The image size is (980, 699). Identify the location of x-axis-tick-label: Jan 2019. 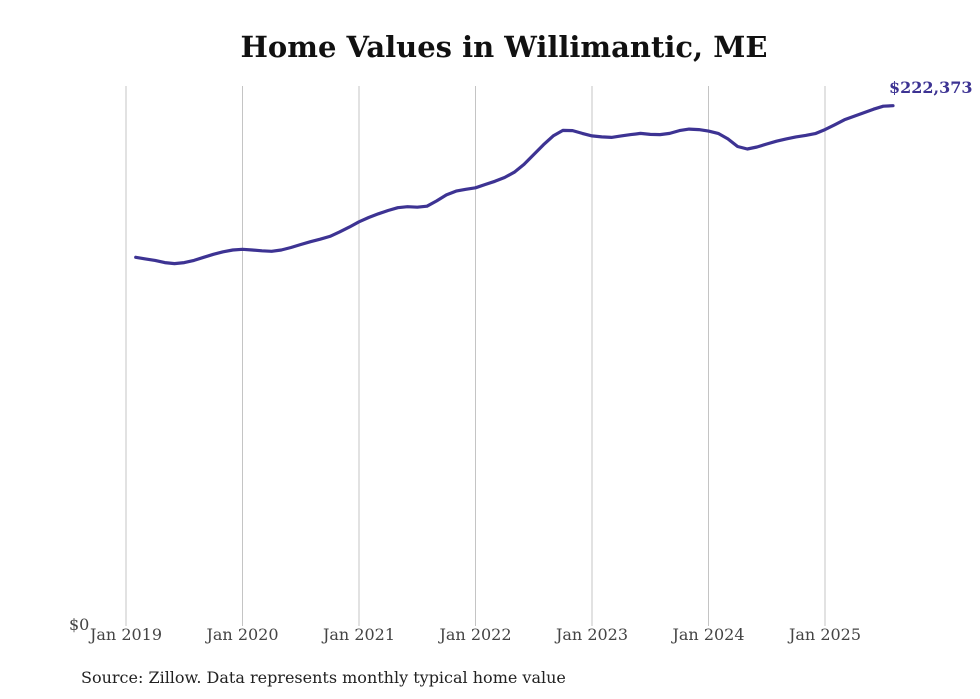
(125, 634).